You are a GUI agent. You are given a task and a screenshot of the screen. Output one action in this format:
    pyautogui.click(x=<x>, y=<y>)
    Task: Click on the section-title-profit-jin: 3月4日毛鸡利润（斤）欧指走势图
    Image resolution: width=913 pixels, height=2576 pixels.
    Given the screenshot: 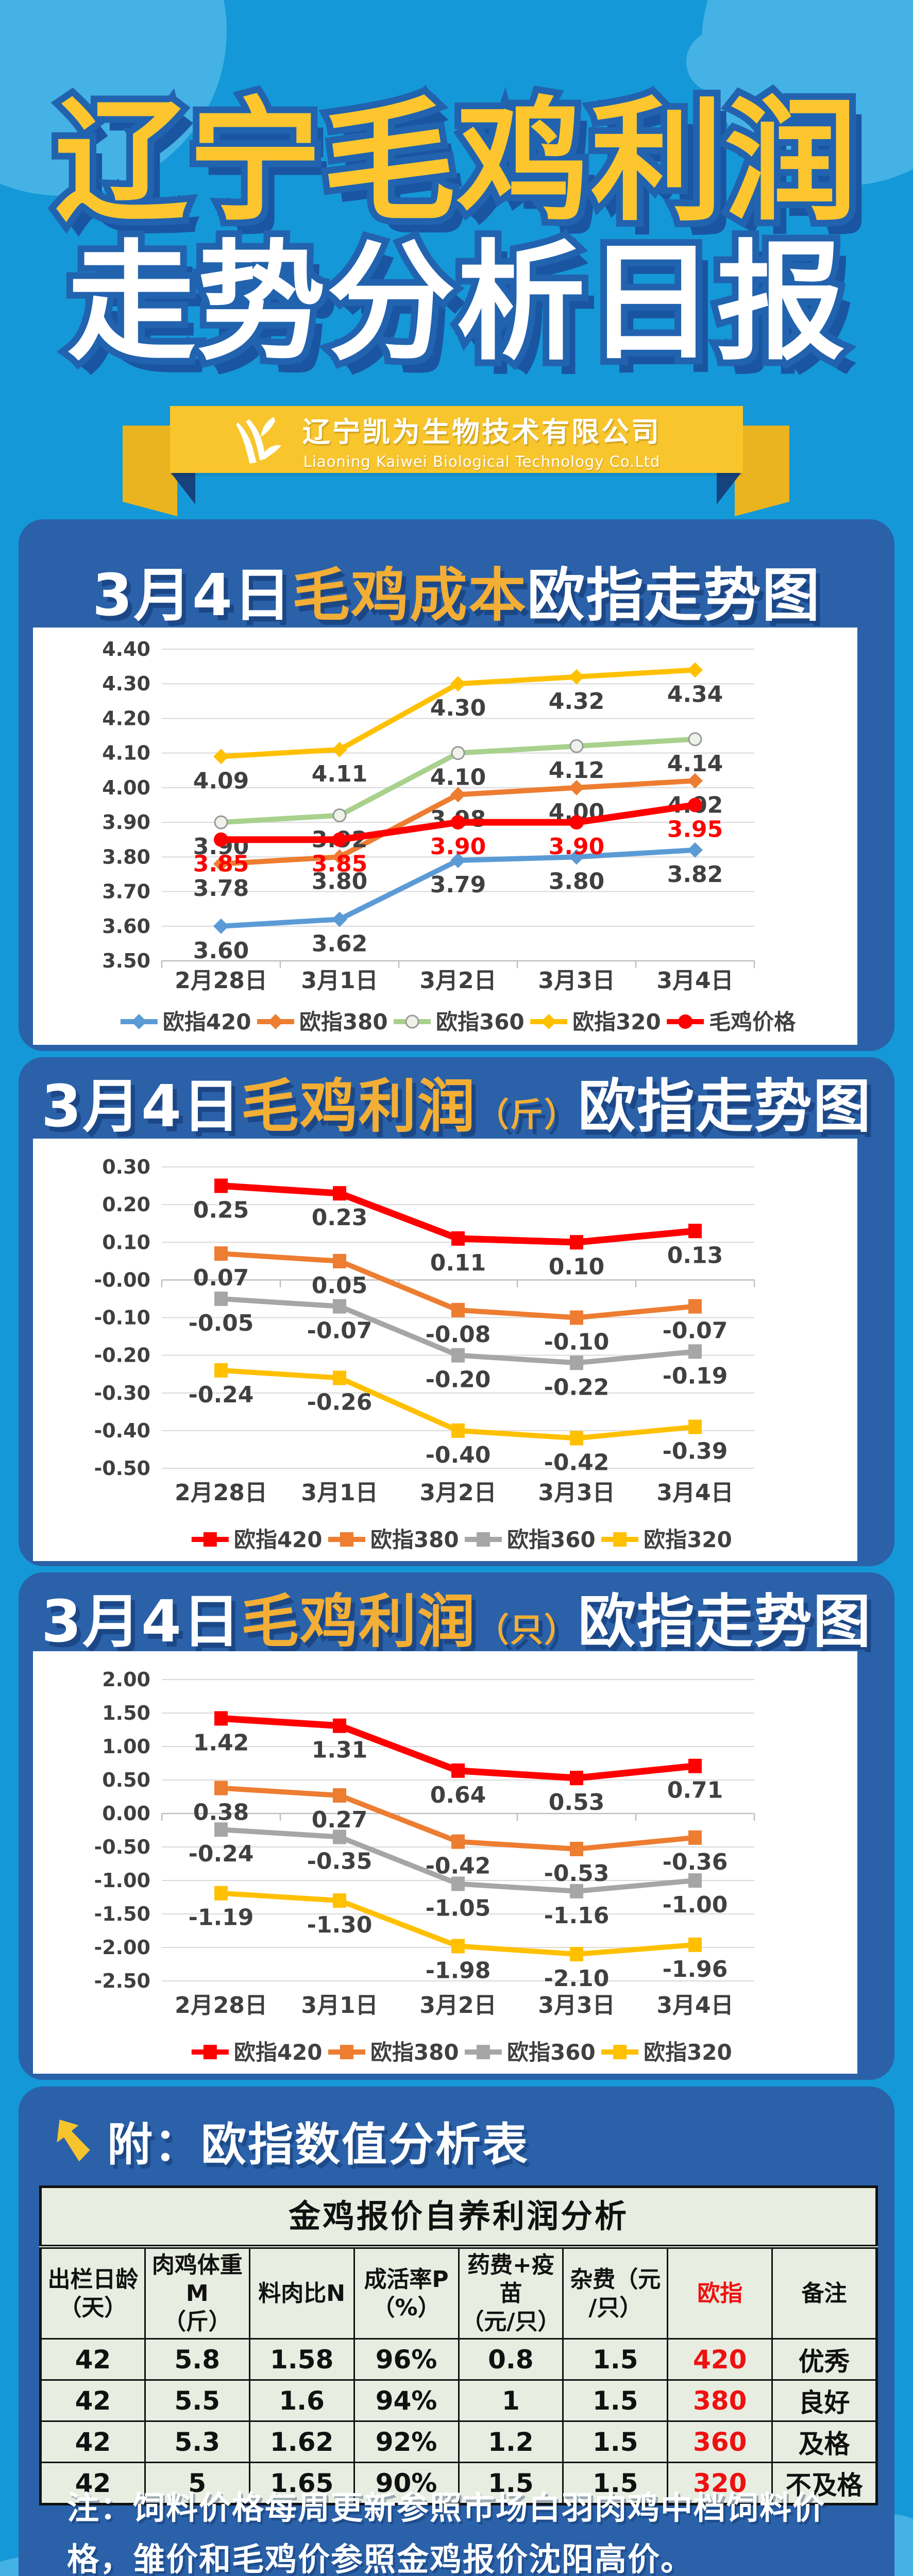 What is the action you would take?
    pyautogui.click(x=457, y=1107)
    